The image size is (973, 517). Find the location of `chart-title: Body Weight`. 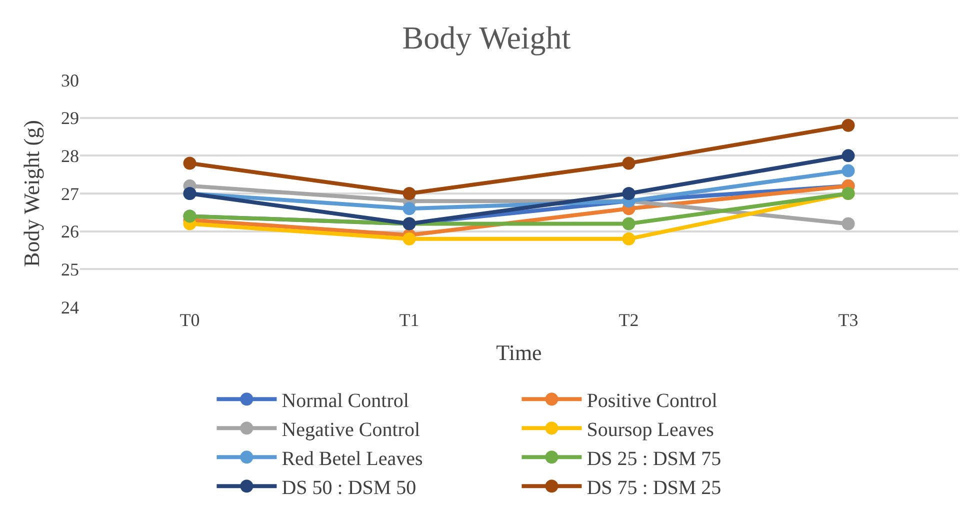

chart-title: Body Weight is located at coordinates (486, 37).